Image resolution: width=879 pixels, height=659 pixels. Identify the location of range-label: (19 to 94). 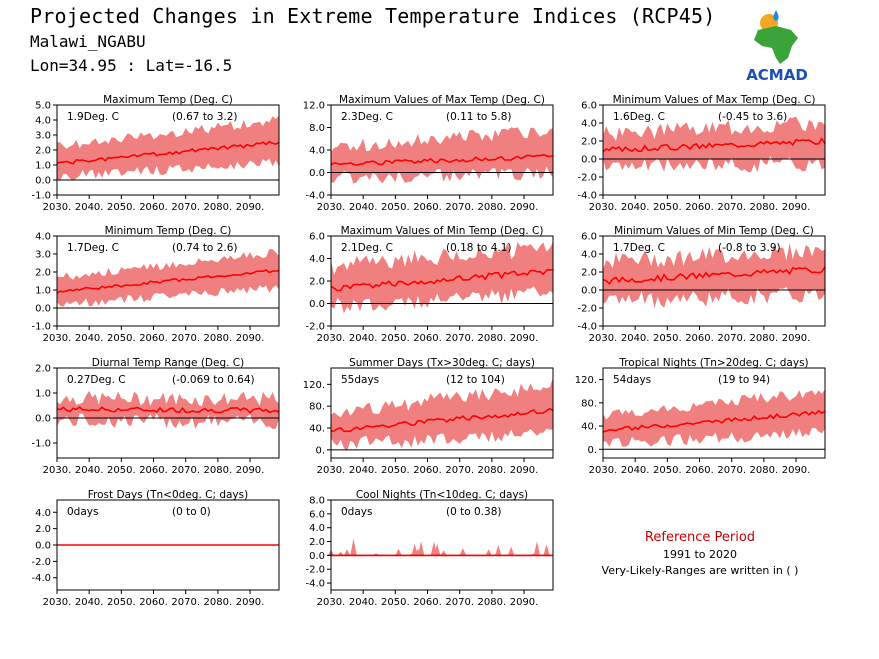
(744, 380).